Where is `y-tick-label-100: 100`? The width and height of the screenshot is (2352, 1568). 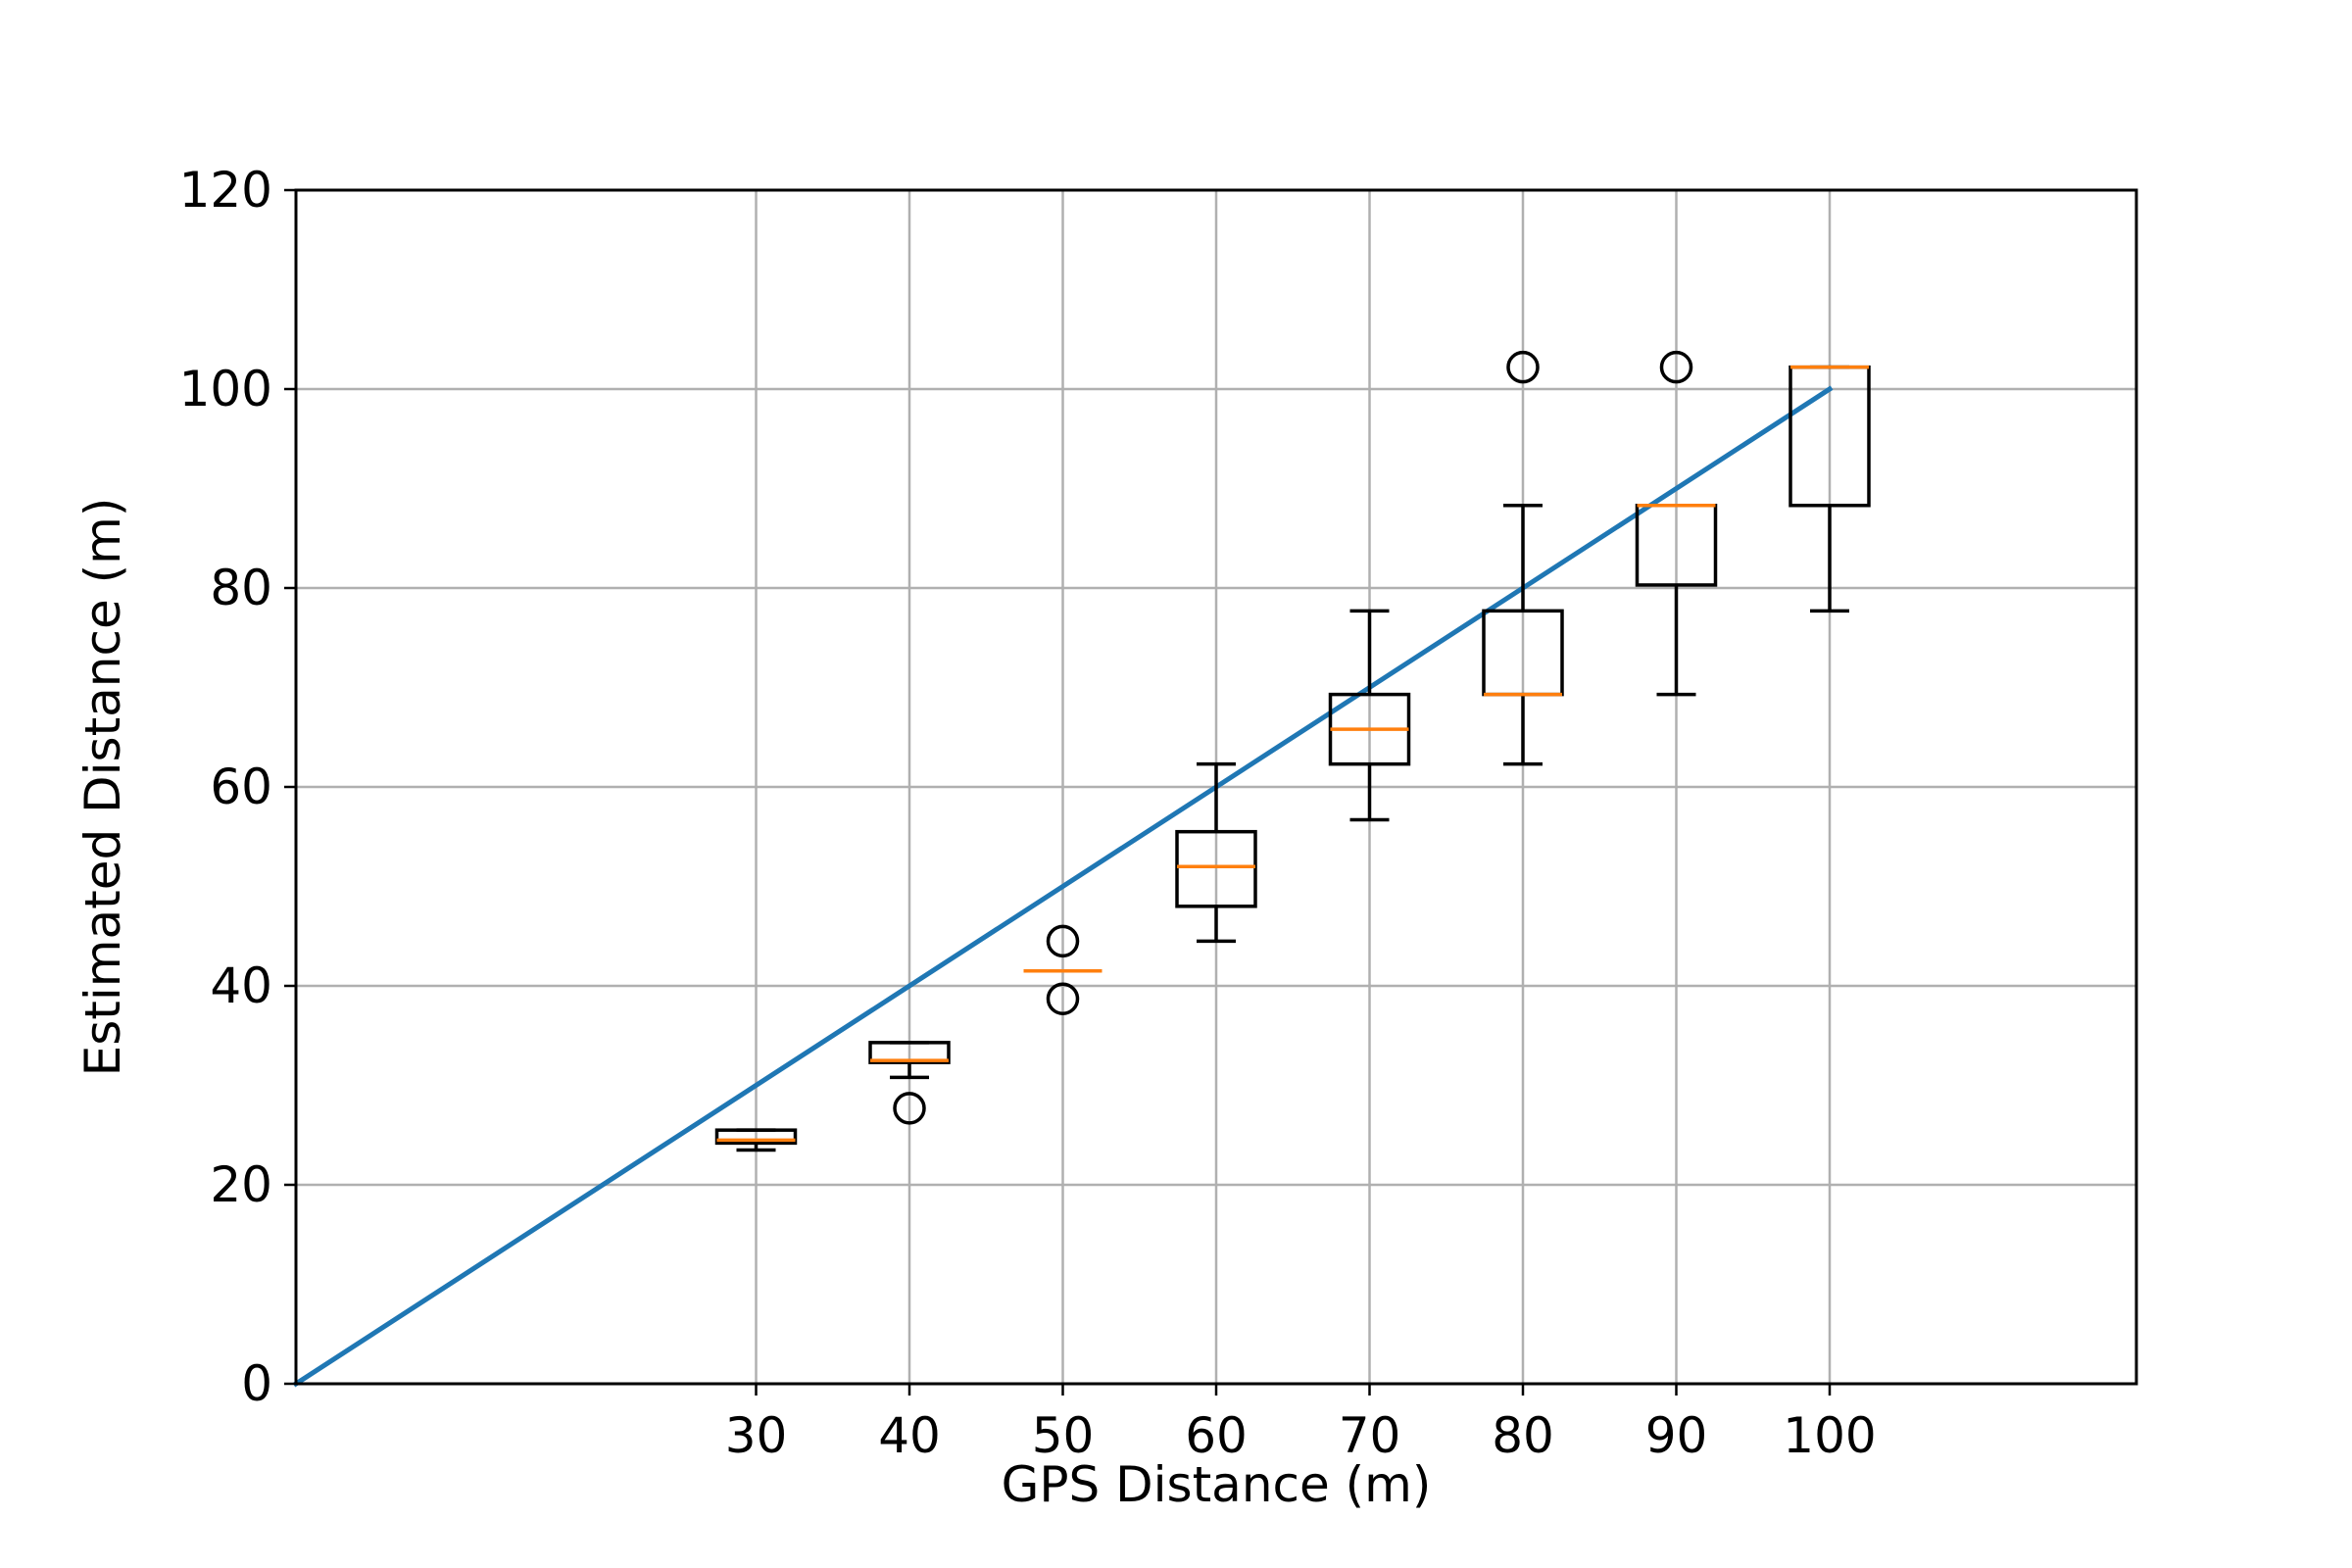
y-tick-label-100: 100 is located at coordinates (225, 389).